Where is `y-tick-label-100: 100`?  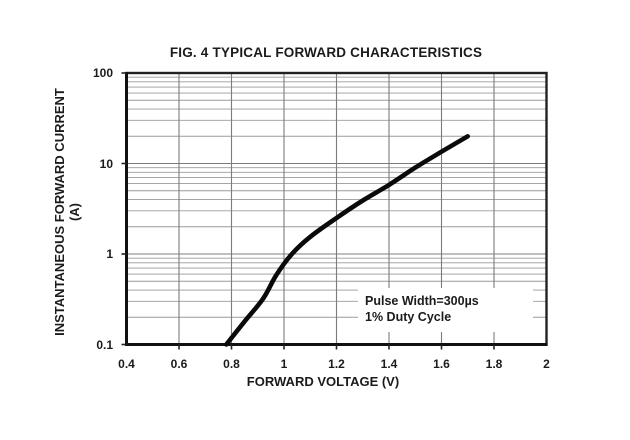 y-tick-label-100: 100 is located at coordinates (102, 73).